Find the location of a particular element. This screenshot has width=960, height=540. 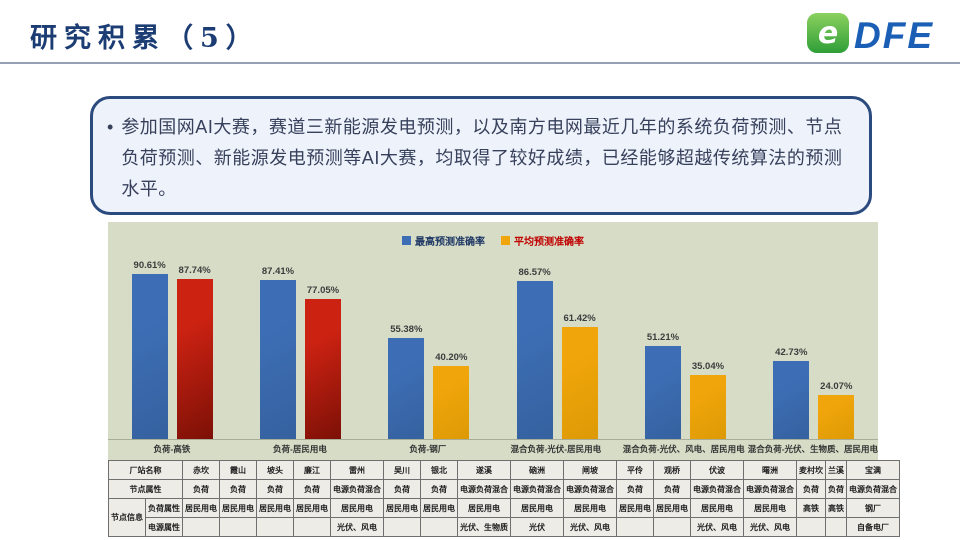

bar: 35.04% is located at coordinates (707, 400).